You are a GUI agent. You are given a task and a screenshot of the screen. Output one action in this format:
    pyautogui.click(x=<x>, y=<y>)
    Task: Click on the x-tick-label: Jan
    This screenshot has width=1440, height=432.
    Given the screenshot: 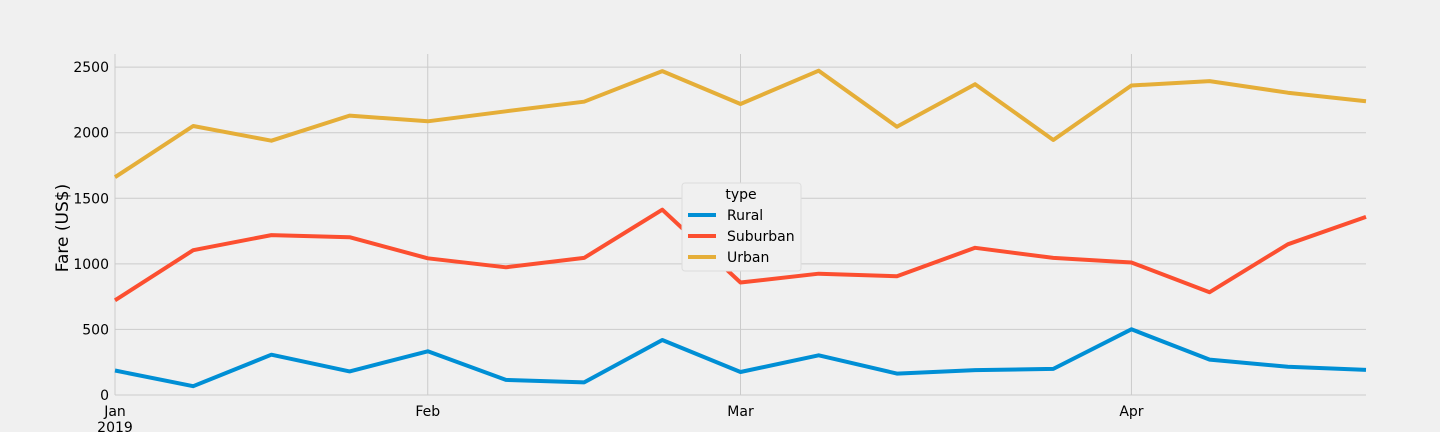 What is the action you would take?
    pyautogui.click(x=114, y=412)
    